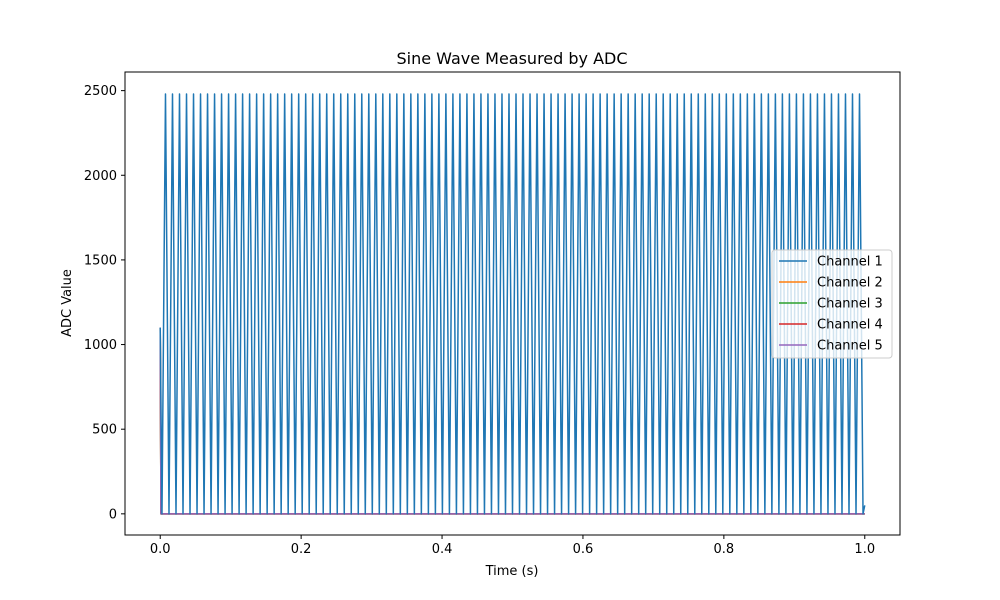 The height and width of the screenshot is (600, 1000). Describe the element at coordinates (100, 260) in the screenshot. I see `y-tick-label: 1500` at that location.